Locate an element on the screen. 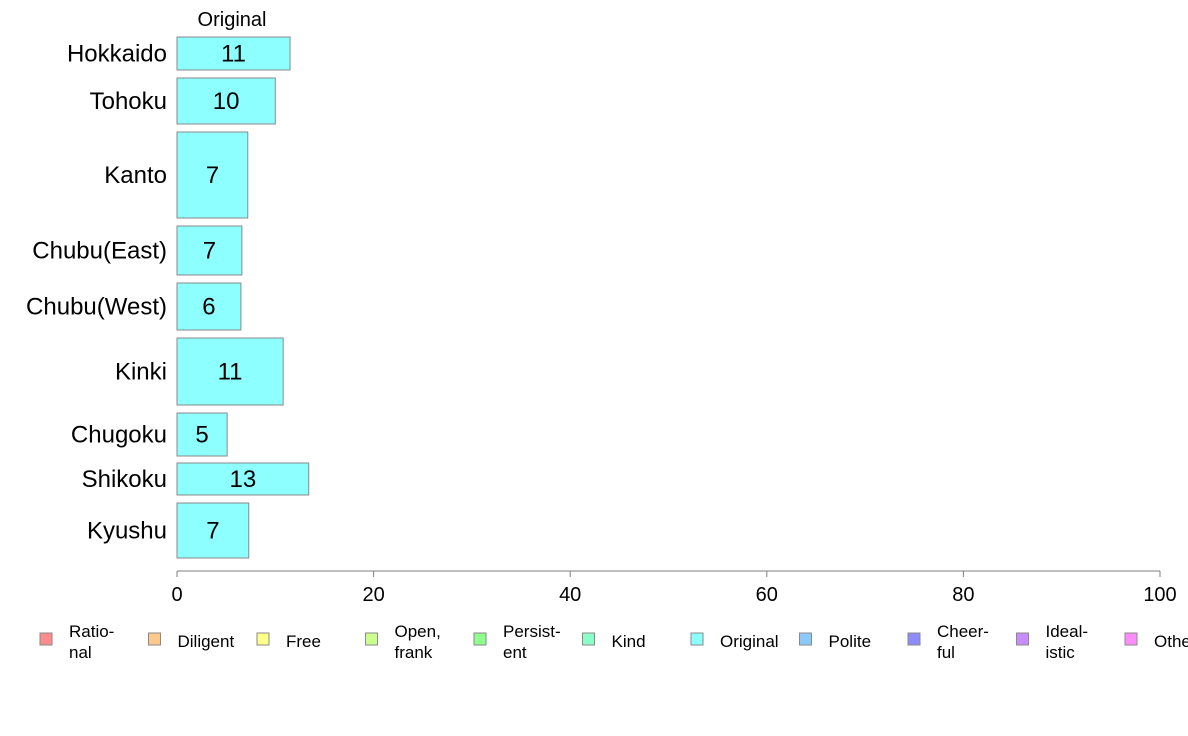 The image size is (1188, 736). x-axis: 0 20 40 60 80 100 is located at coordinates (674, 588).